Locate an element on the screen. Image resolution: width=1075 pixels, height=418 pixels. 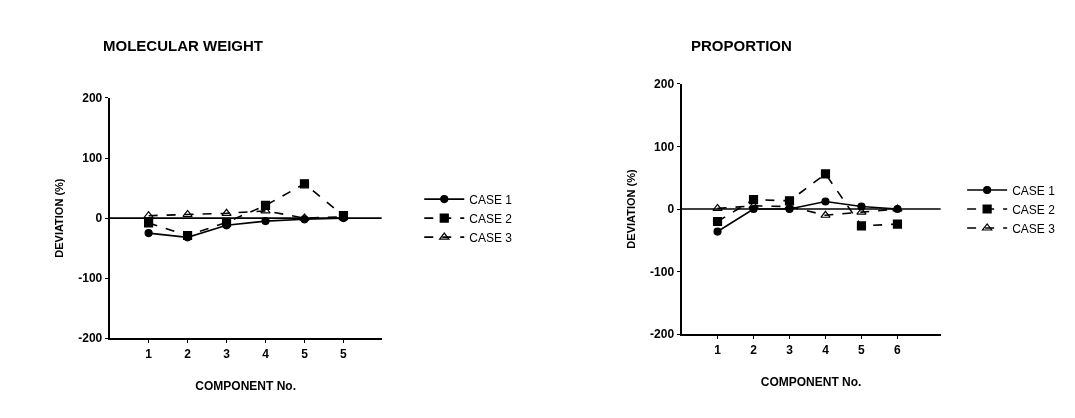
chart-title: MOLECULAR WEIGHT is located at coordinates (183, 45).